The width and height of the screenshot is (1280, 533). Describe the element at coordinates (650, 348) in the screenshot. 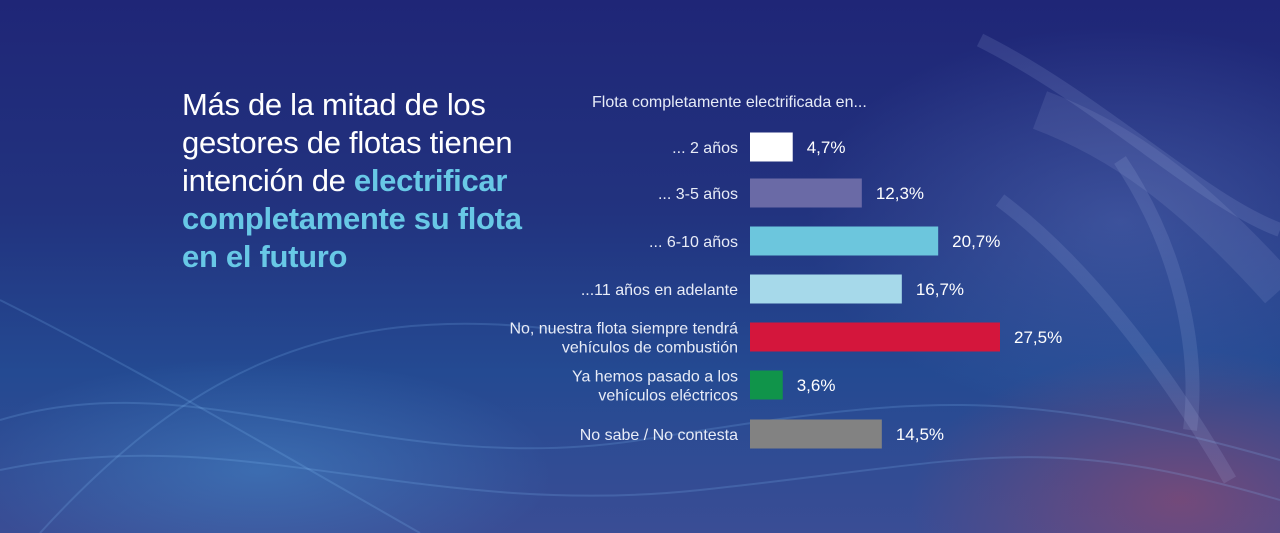

I see `category-label-5-line-2: vehículos de combustión` at that location.